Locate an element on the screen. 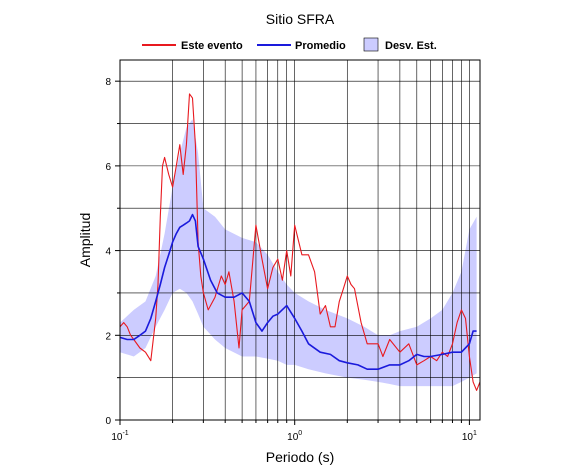  x-tick-label: 10⁻¹ is located at coordinates (119, 436).